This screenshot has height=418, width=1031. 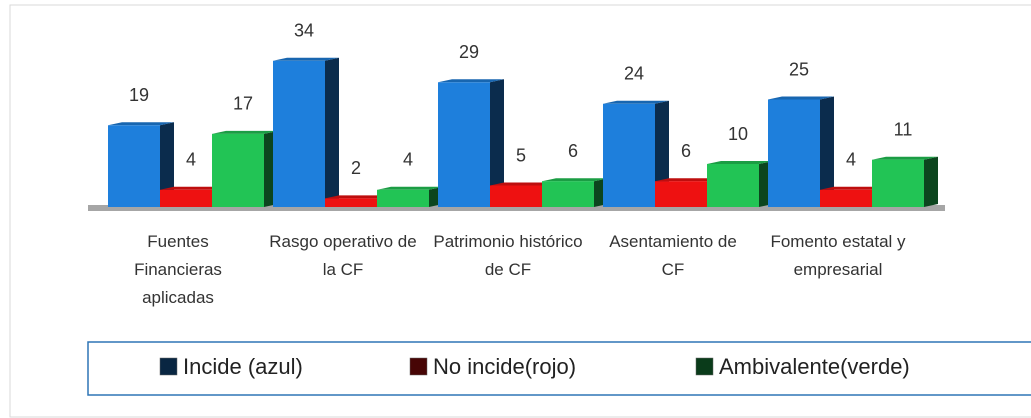 I want to click on data-label: 17, so click(x=243, y=104).